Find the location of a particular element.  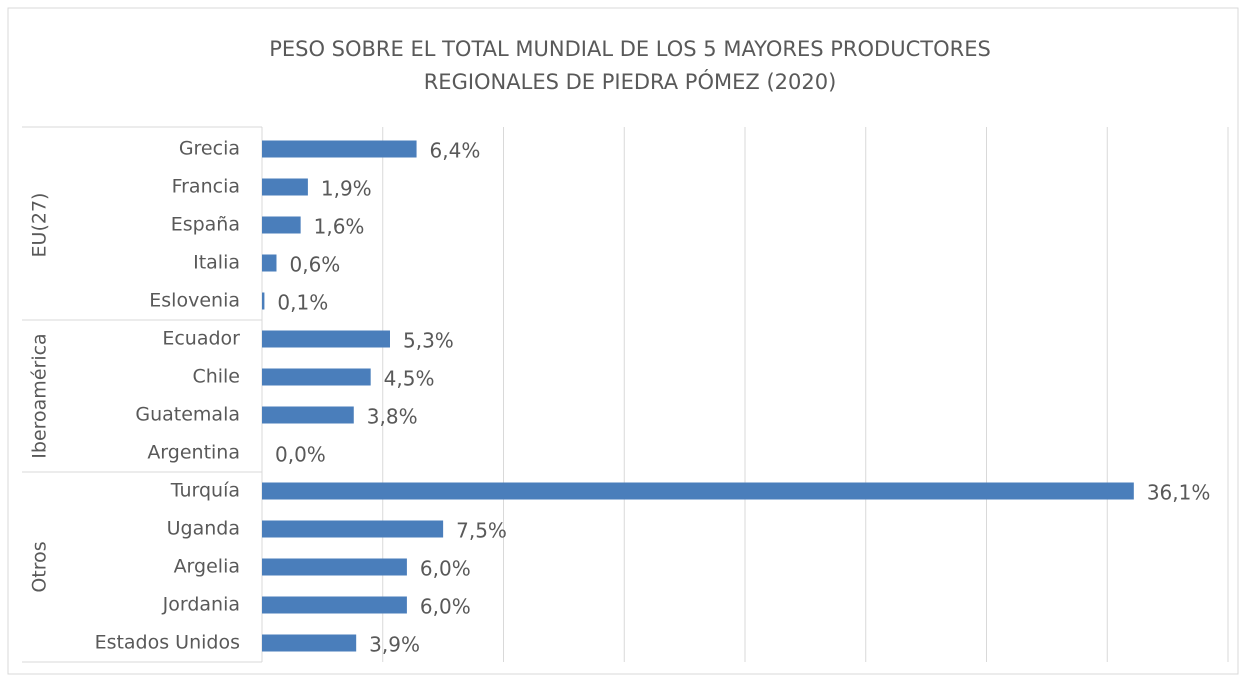

y-tick-label: Italia is located at coordinates (216, 263).